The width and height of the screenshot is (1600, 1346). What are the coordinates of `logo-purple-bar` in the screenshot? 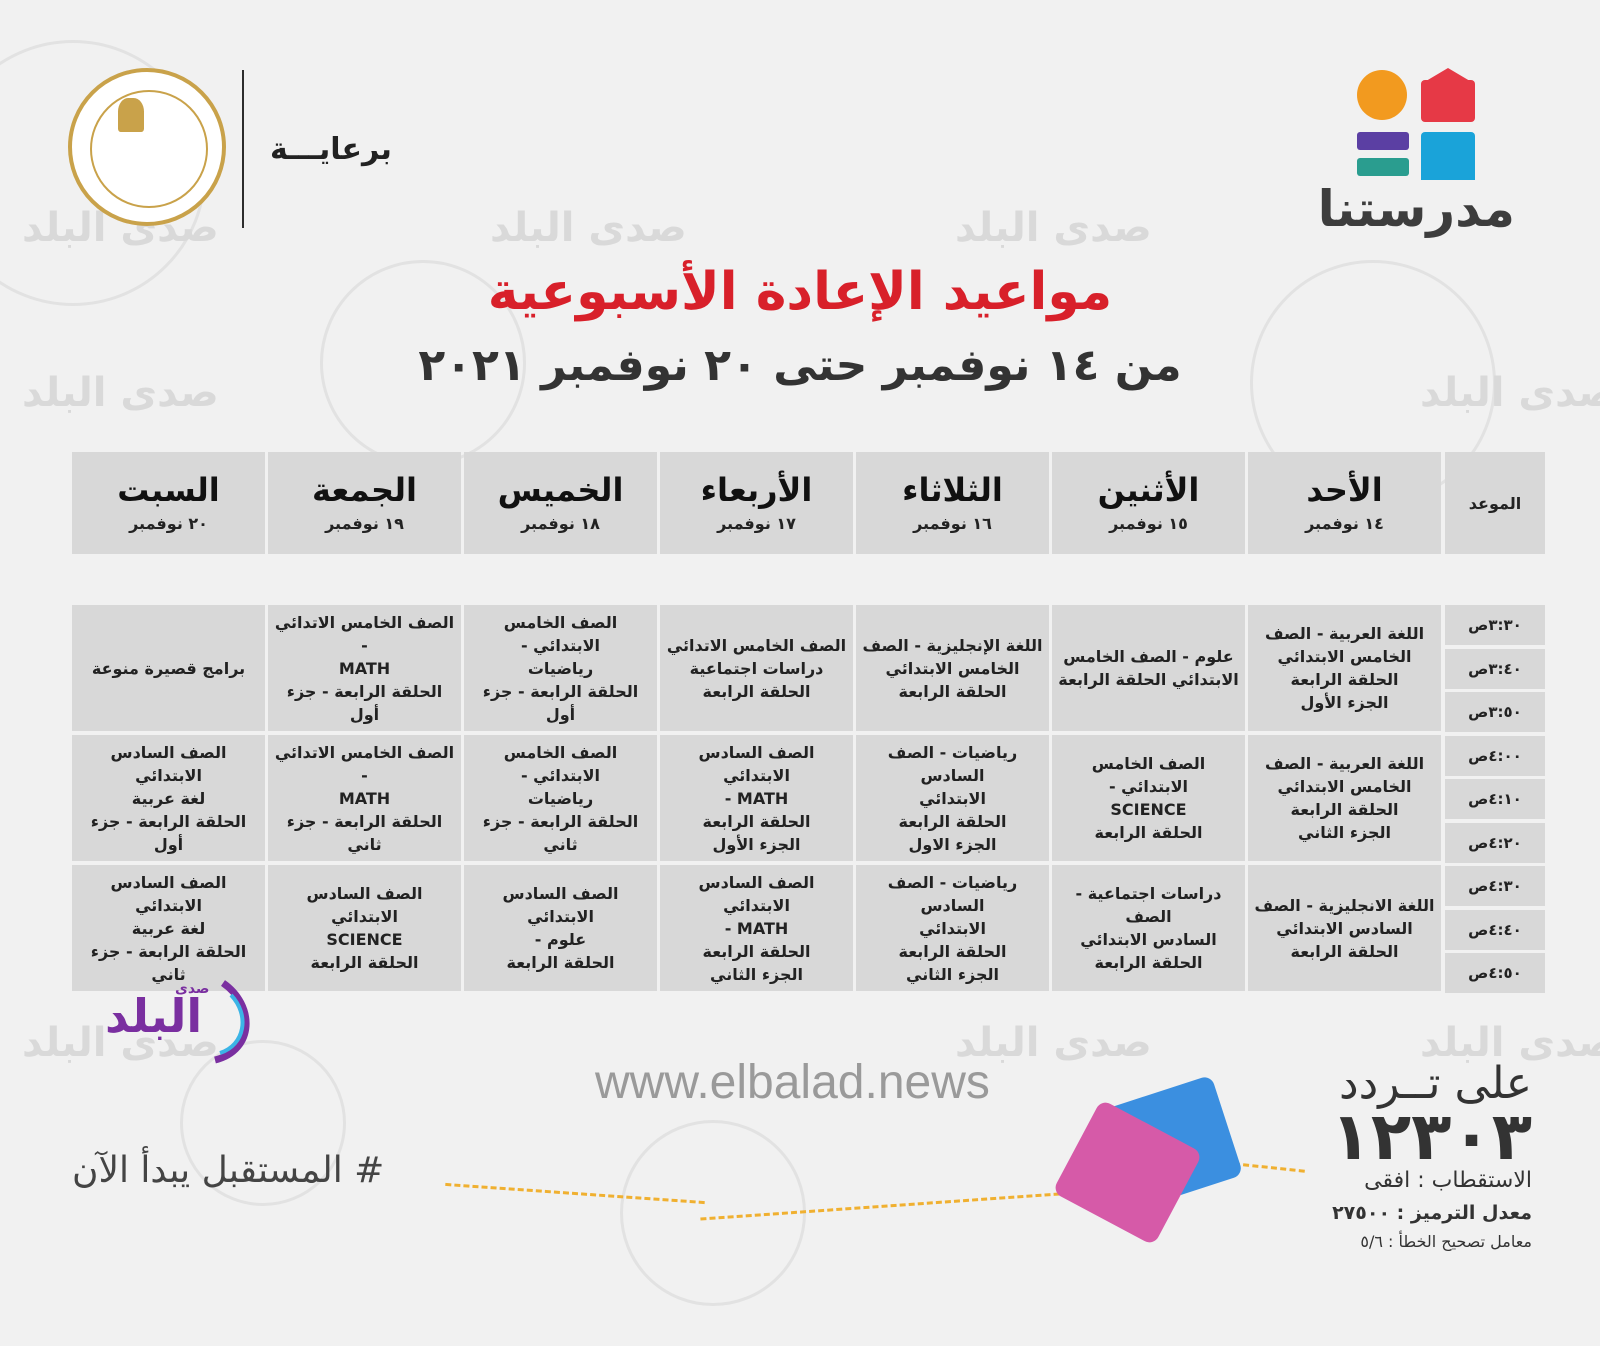 It's located at (1383, 141).